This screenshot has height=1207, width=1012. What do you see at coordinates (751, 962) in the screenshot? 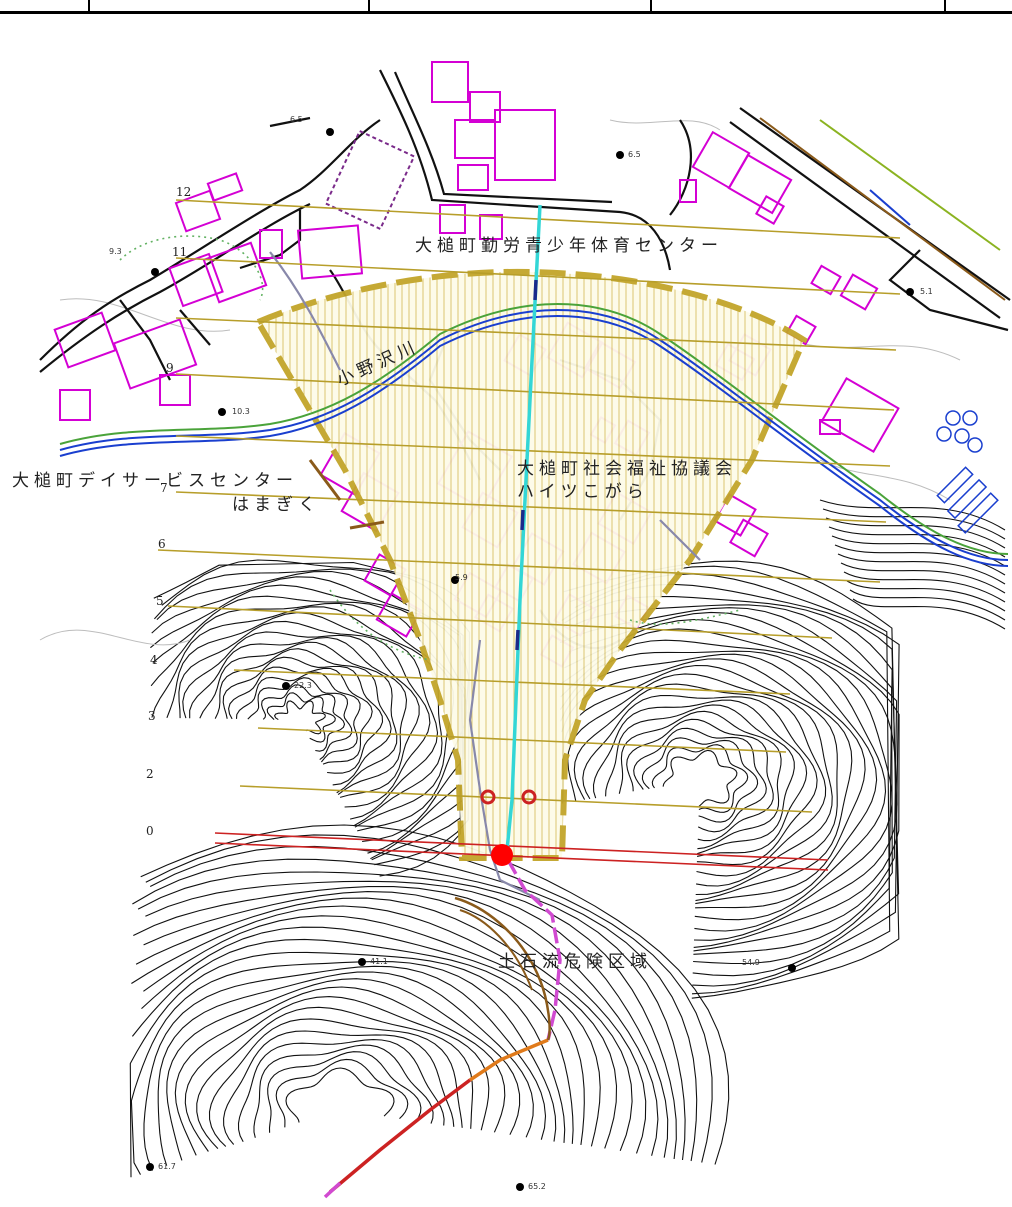
I see `elevation-value: 54.9` at bounding box center [751, 962].